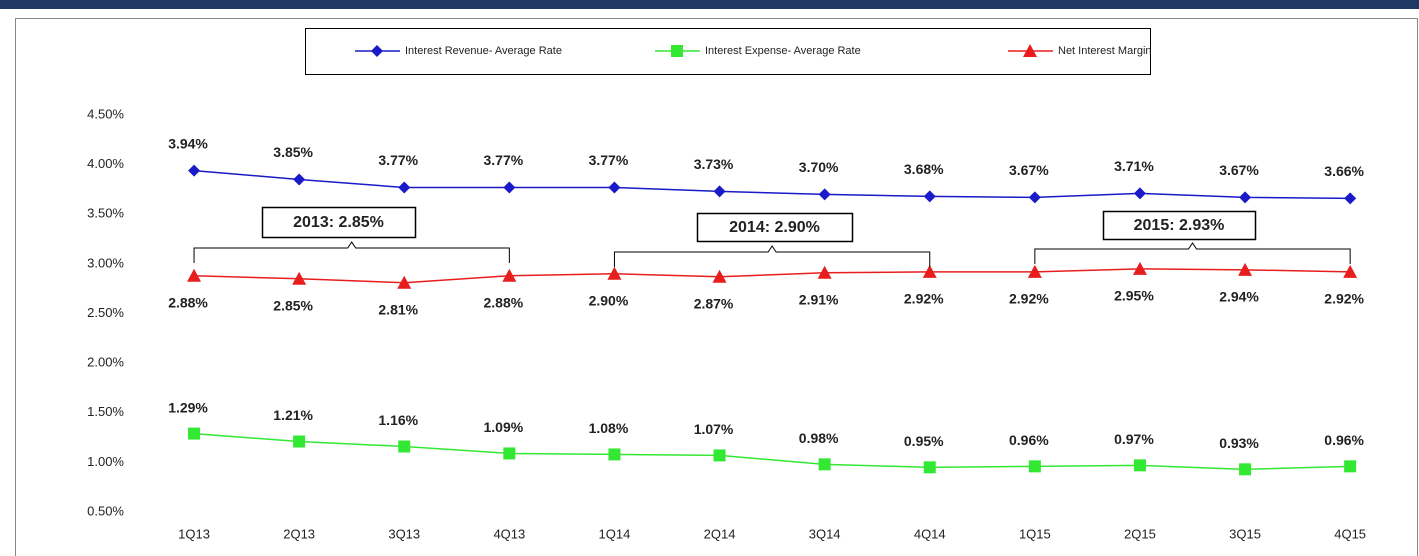  What do you see at coordinates (1239, 170) in the screenshot?
I see `data-label: 3.67%` at bounding box center [1239, 170].